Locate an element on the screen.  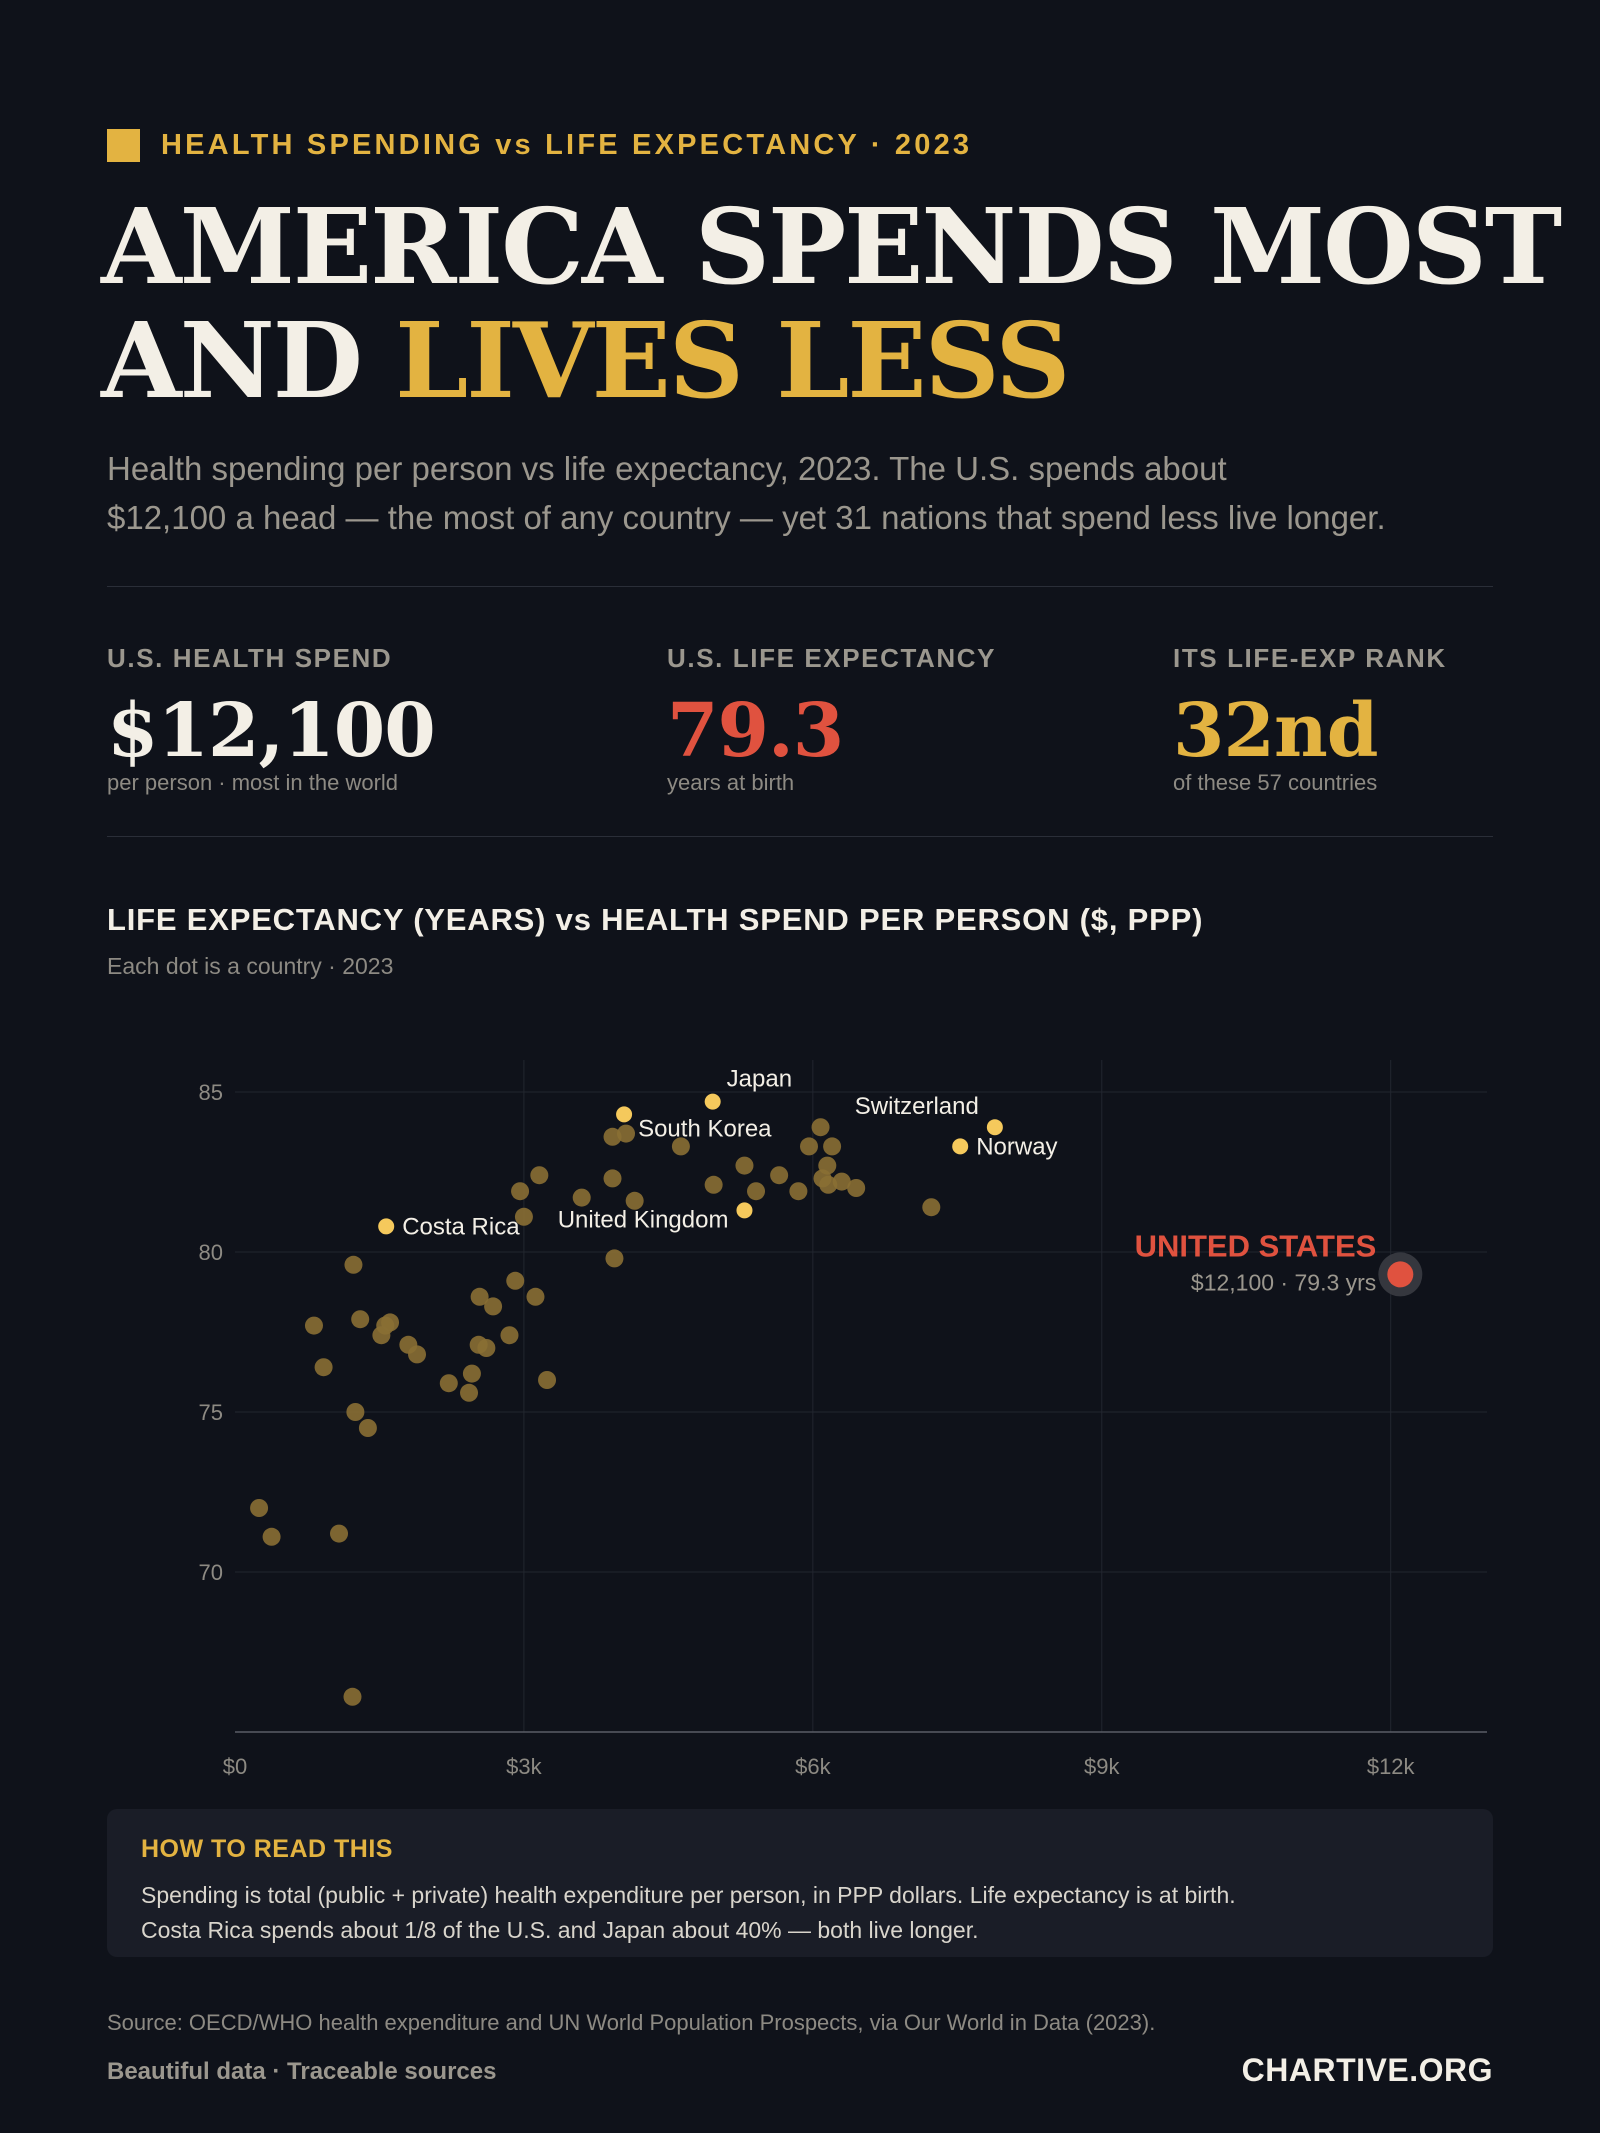
headline-line-2-prefix: AND is located at coordinates (248, 360).